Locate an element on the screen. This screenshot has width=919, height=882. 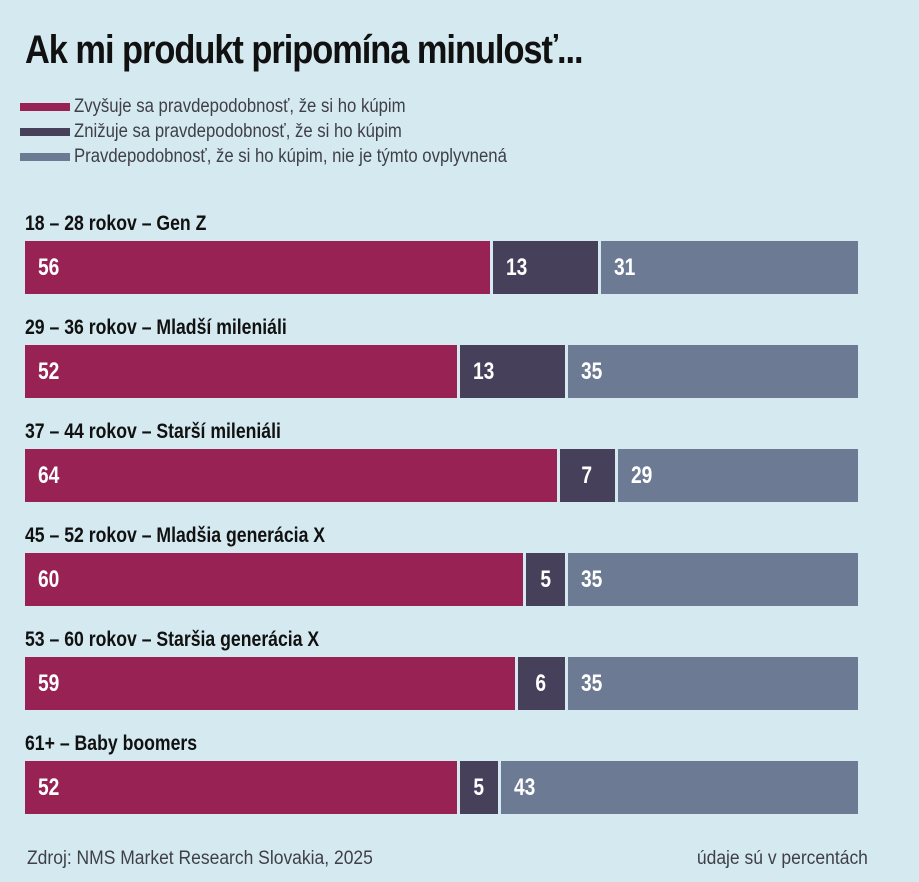
bar-segment-unaffected: 31 is located at coordinates (729, 267).